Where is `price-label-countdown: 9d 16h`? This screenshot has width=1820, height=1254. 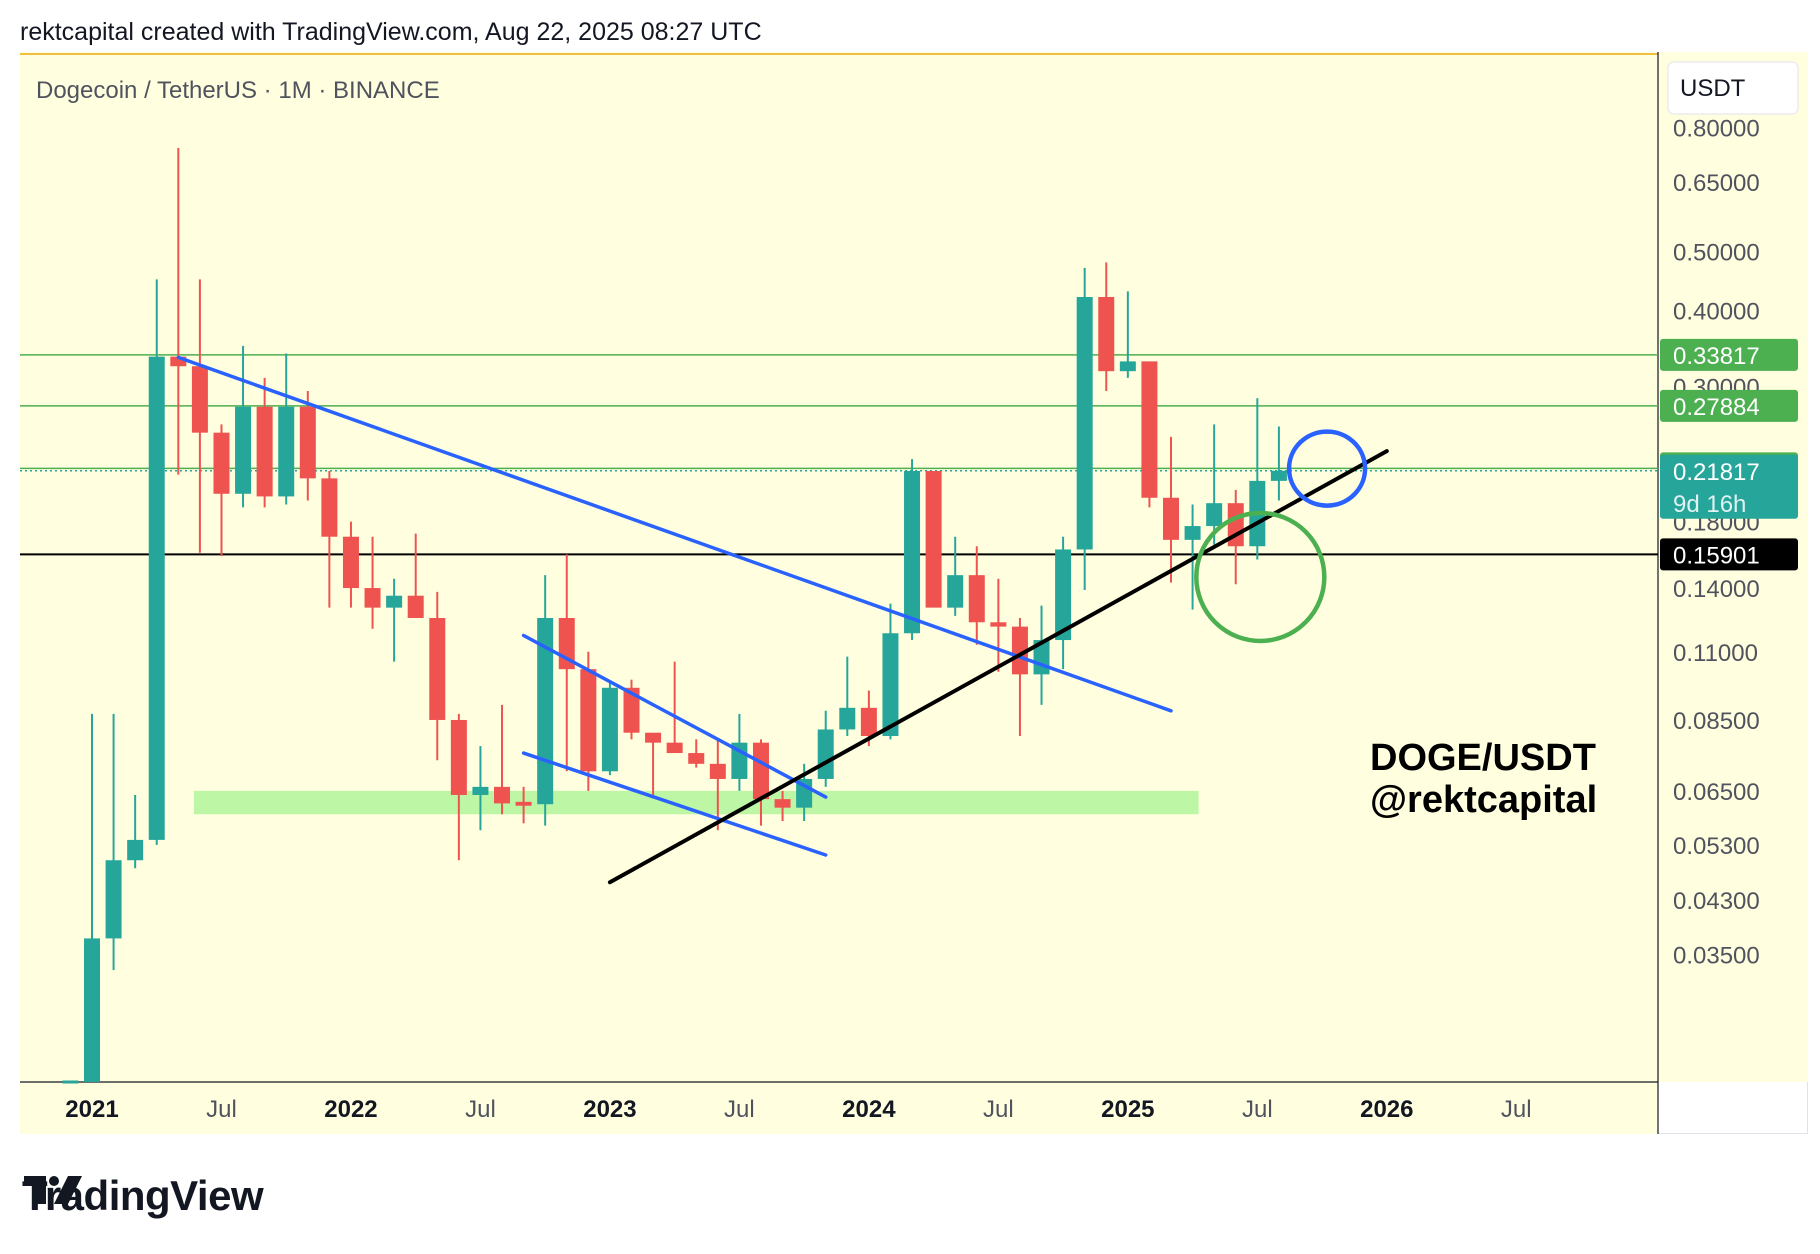 price-label-countdown: 9d 16h is located at coordinates (1709, 504).